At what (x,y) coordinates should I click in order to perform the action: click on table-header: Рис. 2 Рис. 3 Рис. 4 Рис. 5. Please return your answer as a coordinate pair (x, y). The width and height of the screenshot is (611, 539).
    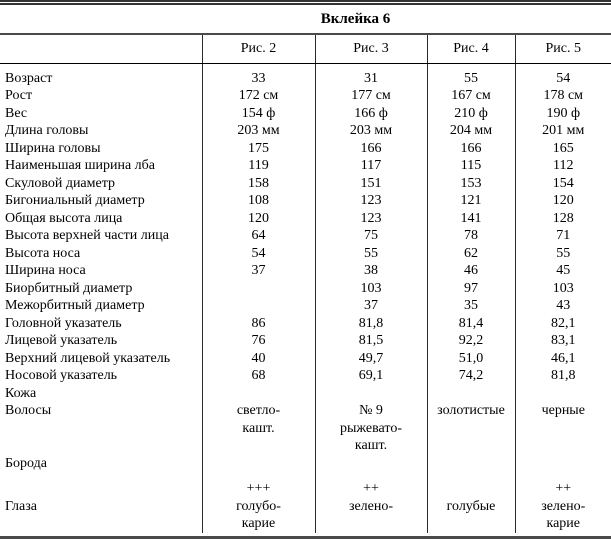
    Looking at the image, I should click on (305, 49).